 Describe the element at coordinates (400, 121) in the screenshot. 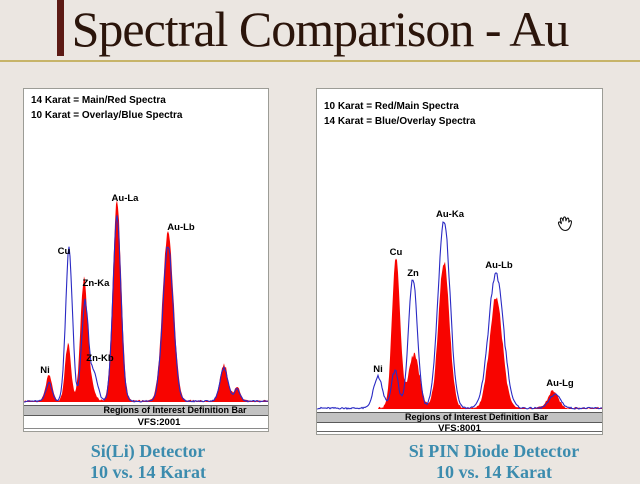

I see `legend-line: 14 Karat = Blue/Overlay Spectra` at that location.